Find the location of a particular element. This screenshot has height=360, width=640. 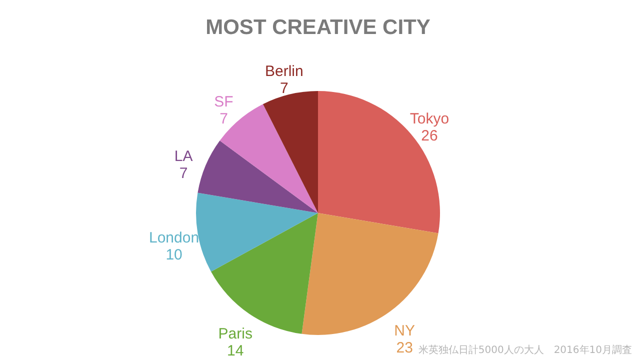

data-label: 10 is located at coordinates (174, 255).